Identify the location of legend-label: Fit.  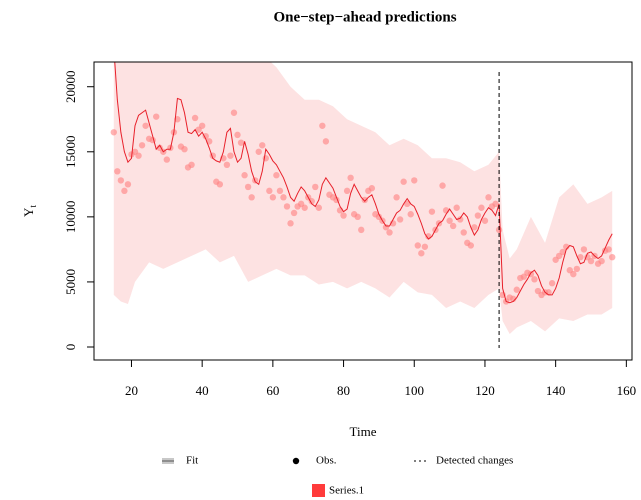
(192, 461).